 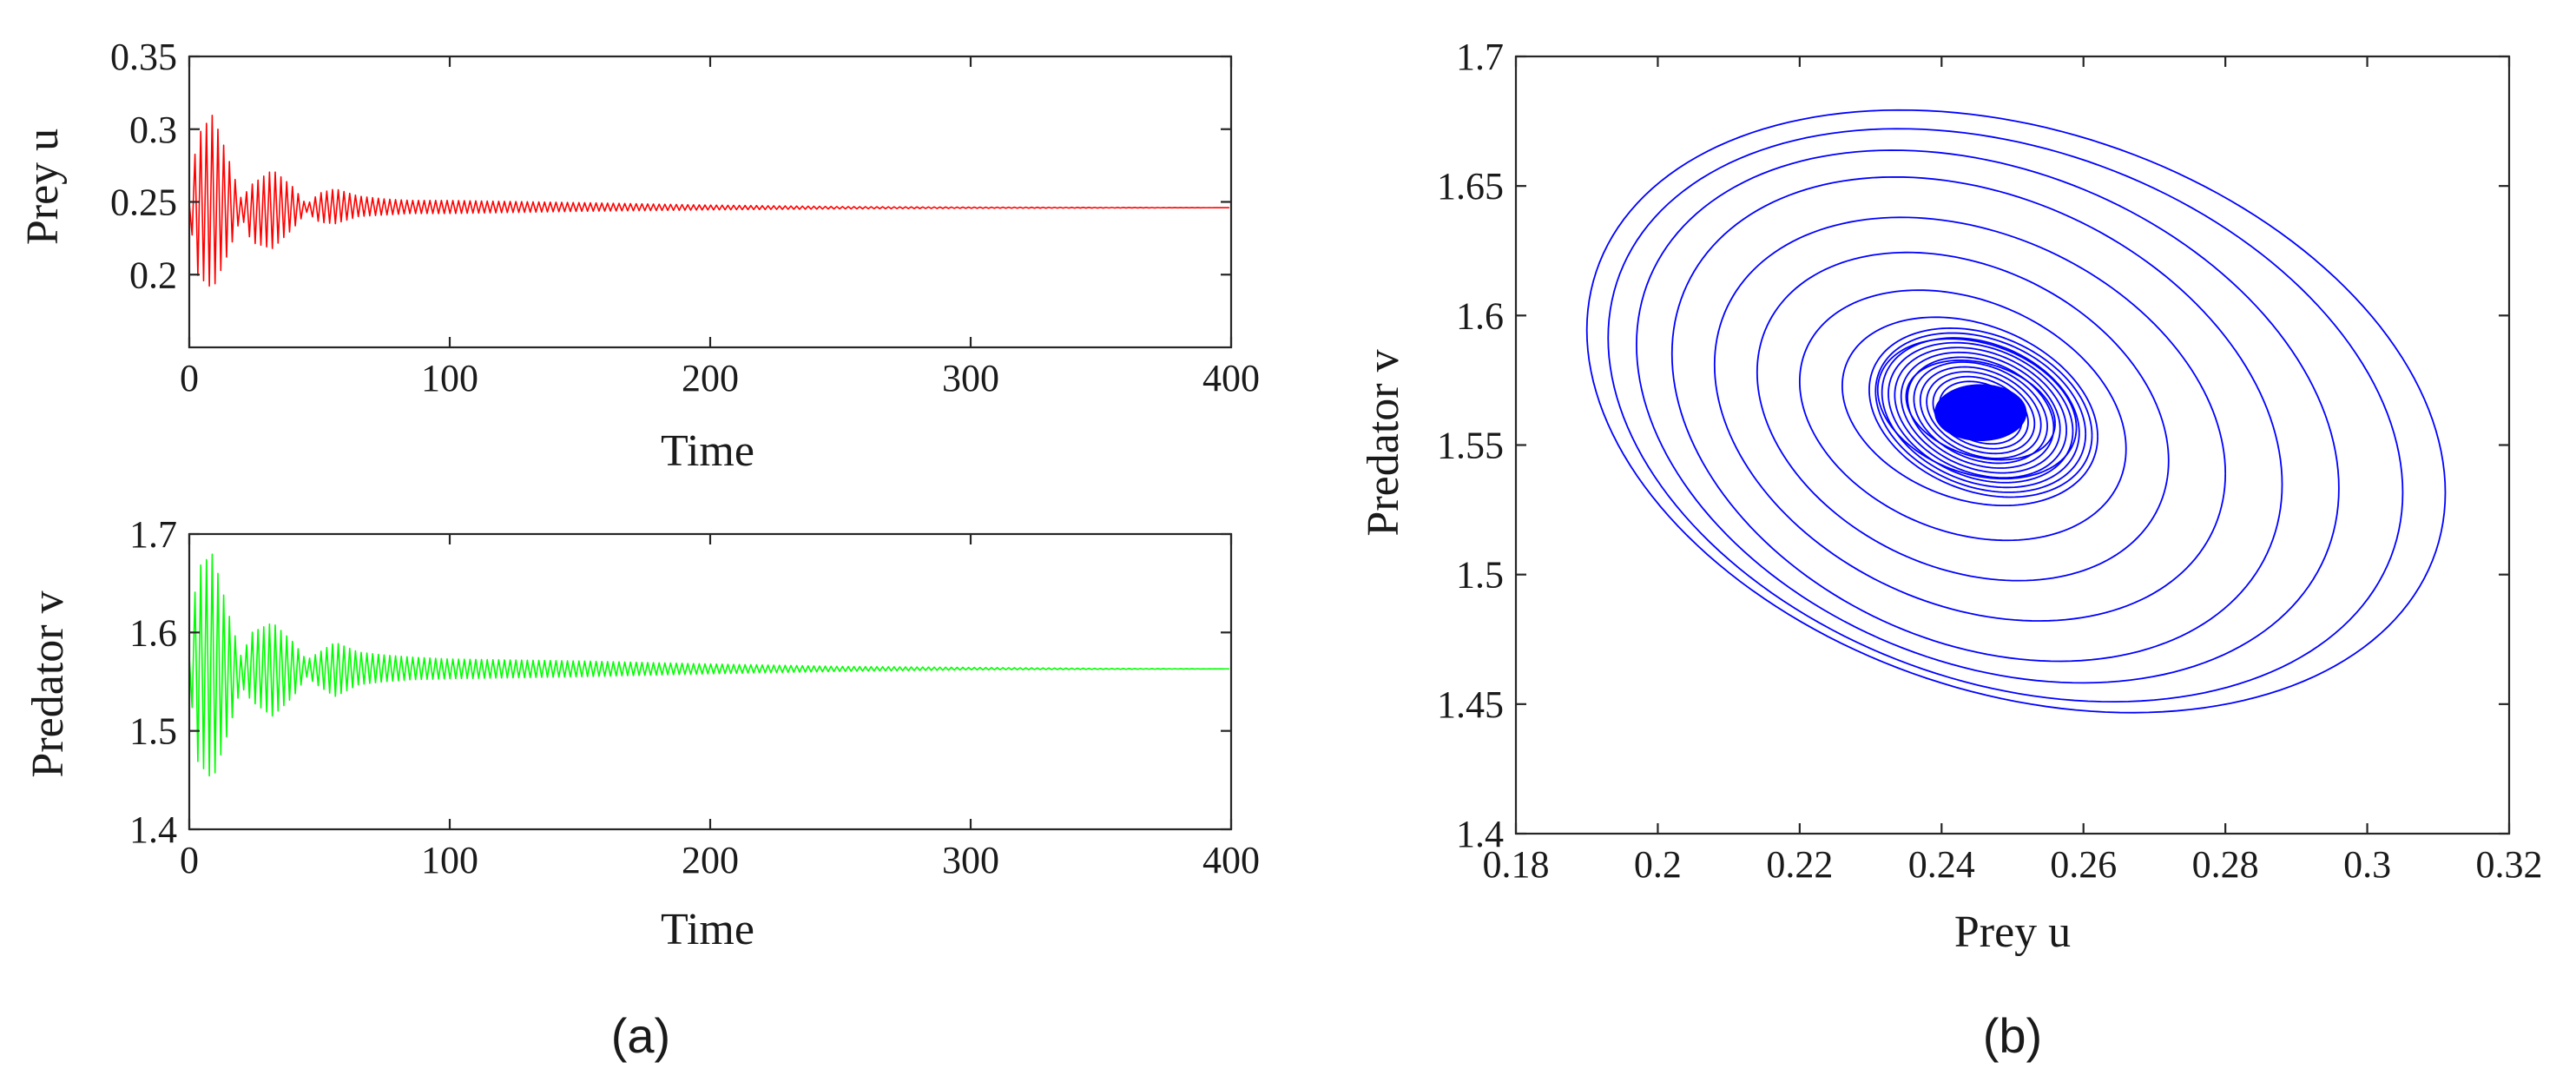 I want to click on prey-x-tick-label: 100, so click(x=449, y=378).